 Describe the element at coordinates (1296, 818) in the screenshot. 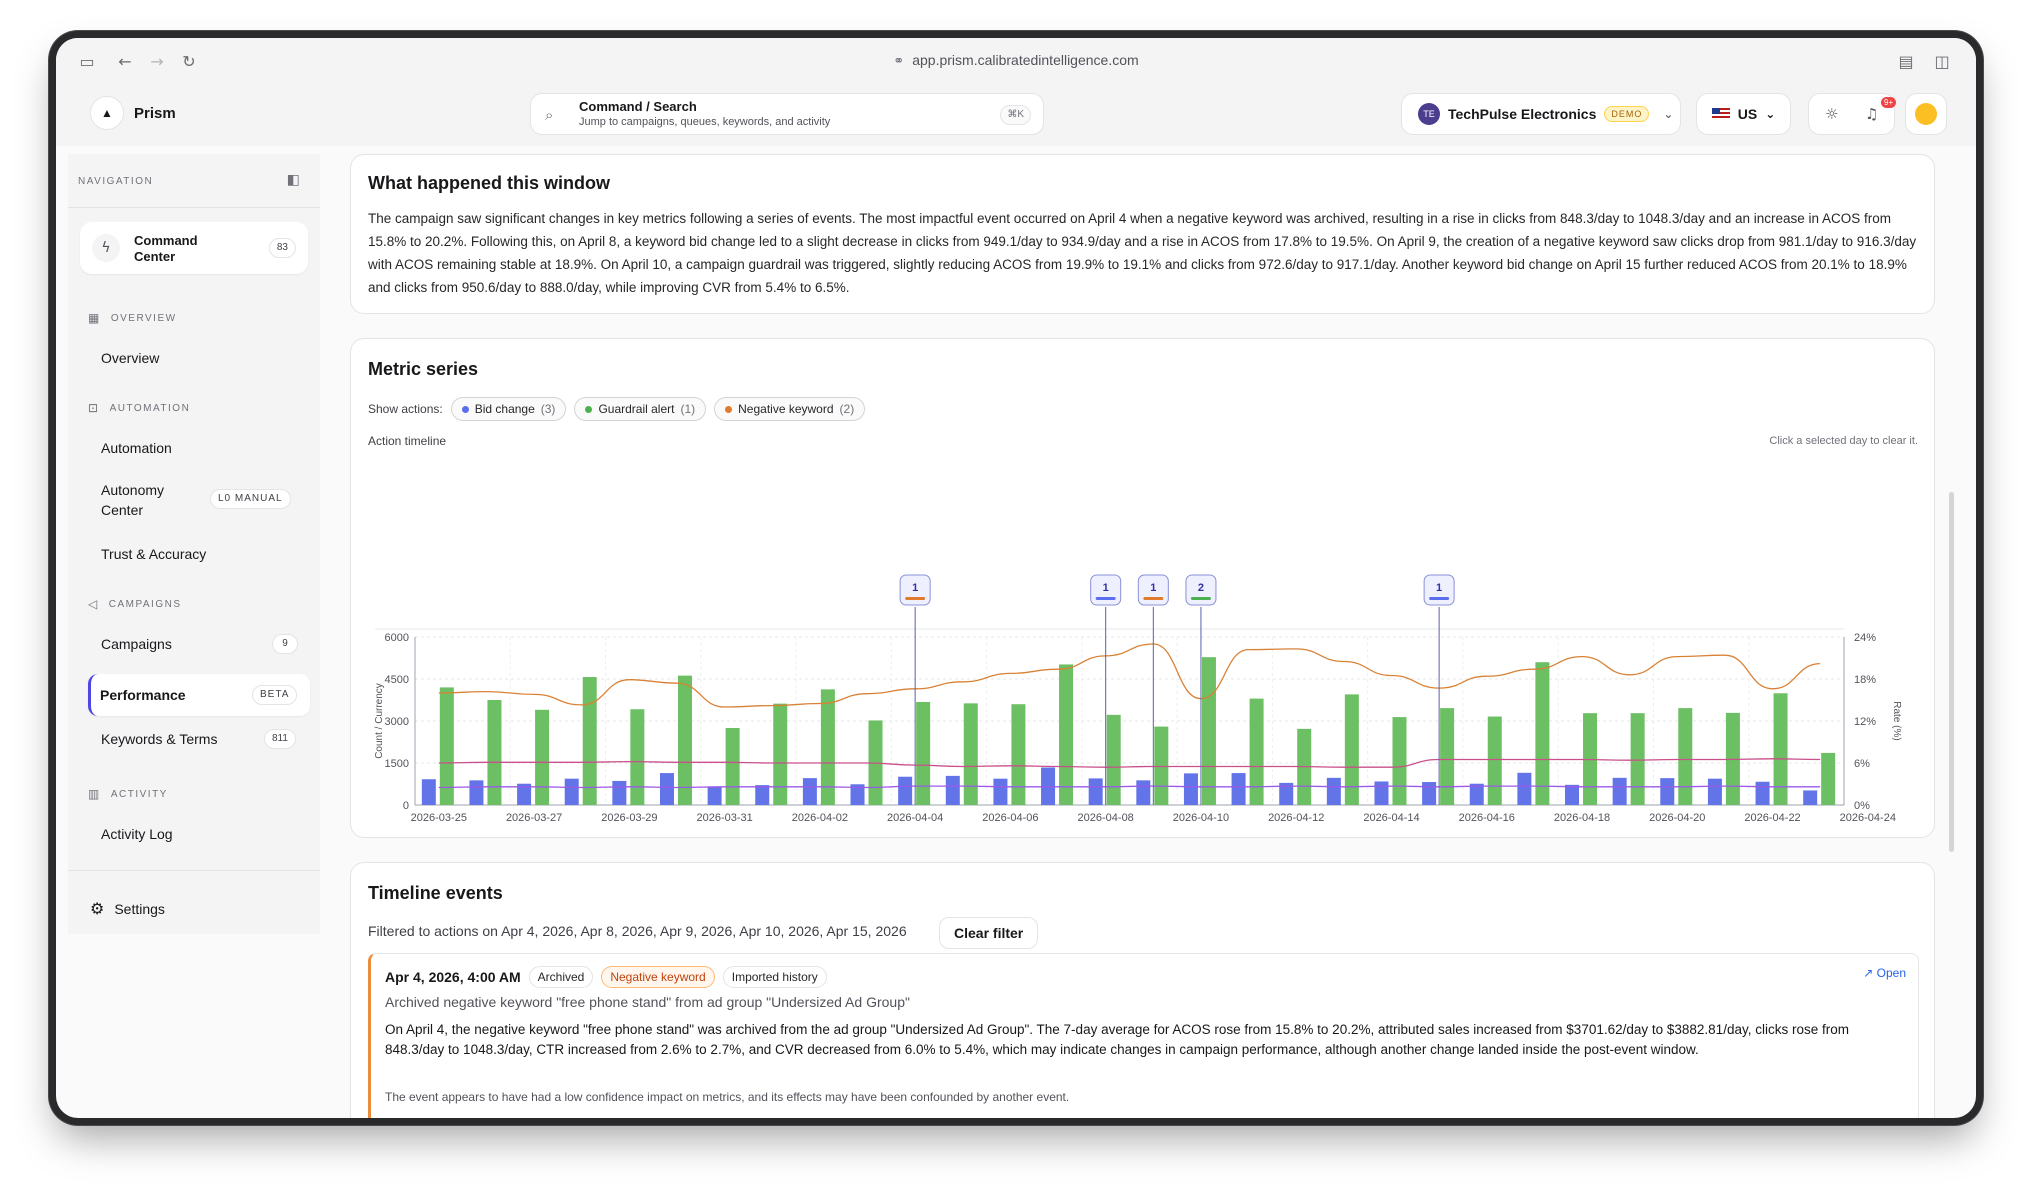

I see `x-tick-label: 2026-04-12` at that location.